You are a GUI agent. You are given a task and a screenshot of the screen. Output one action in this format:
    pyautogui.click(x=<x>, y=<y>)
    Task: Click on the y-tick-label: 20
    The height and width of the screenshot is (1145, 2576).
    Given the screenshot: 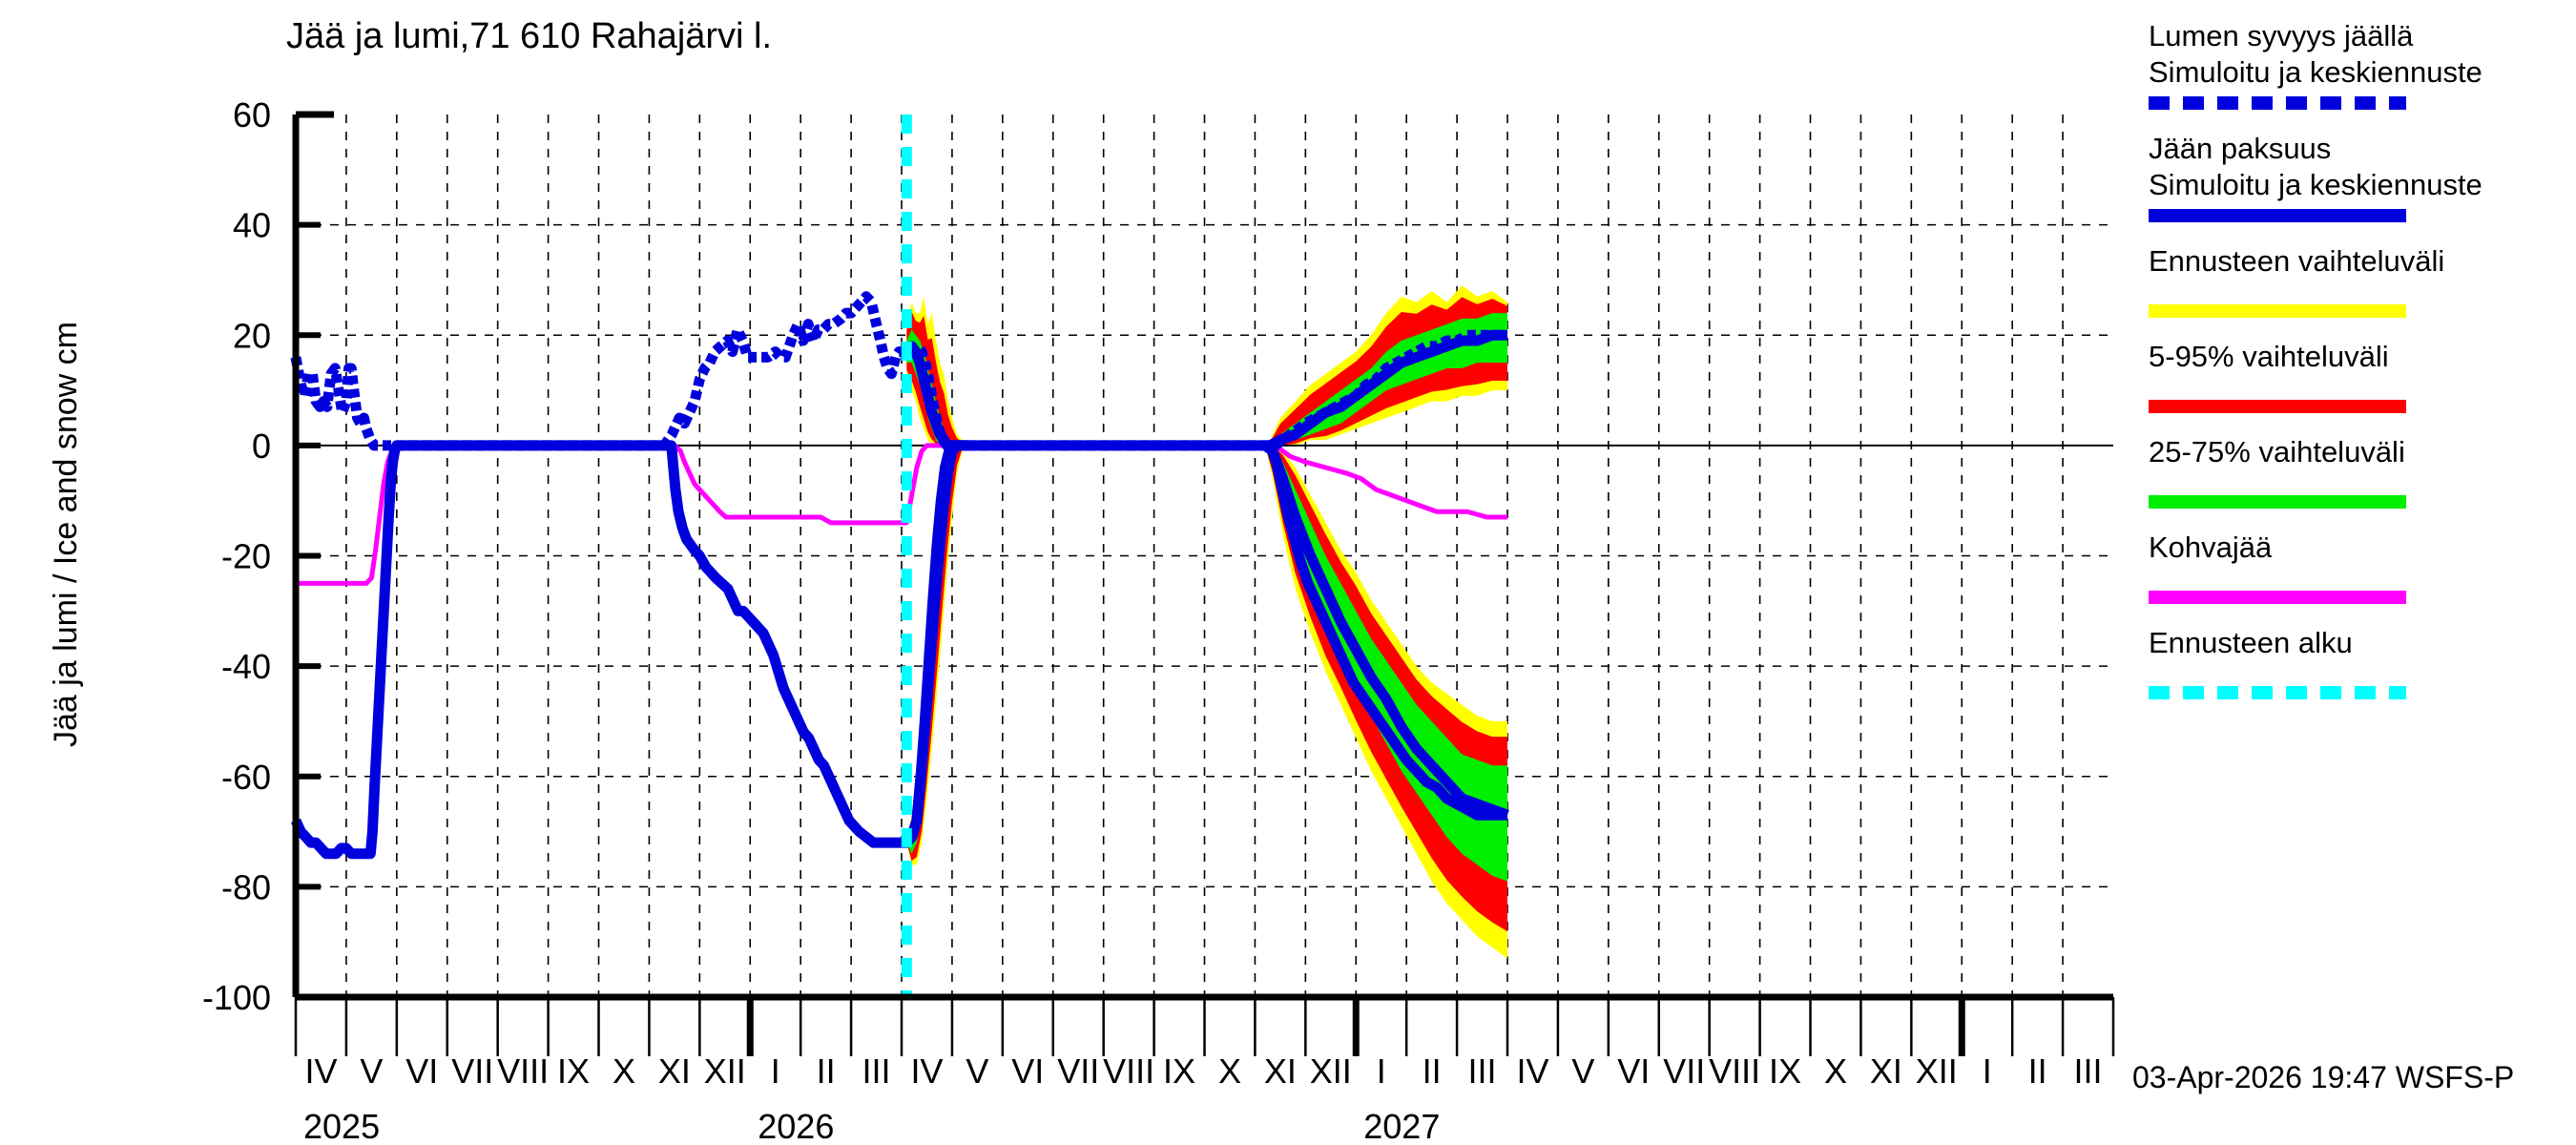 What is the action you would take?
    pyautogui.click(x=252, y=336)
    